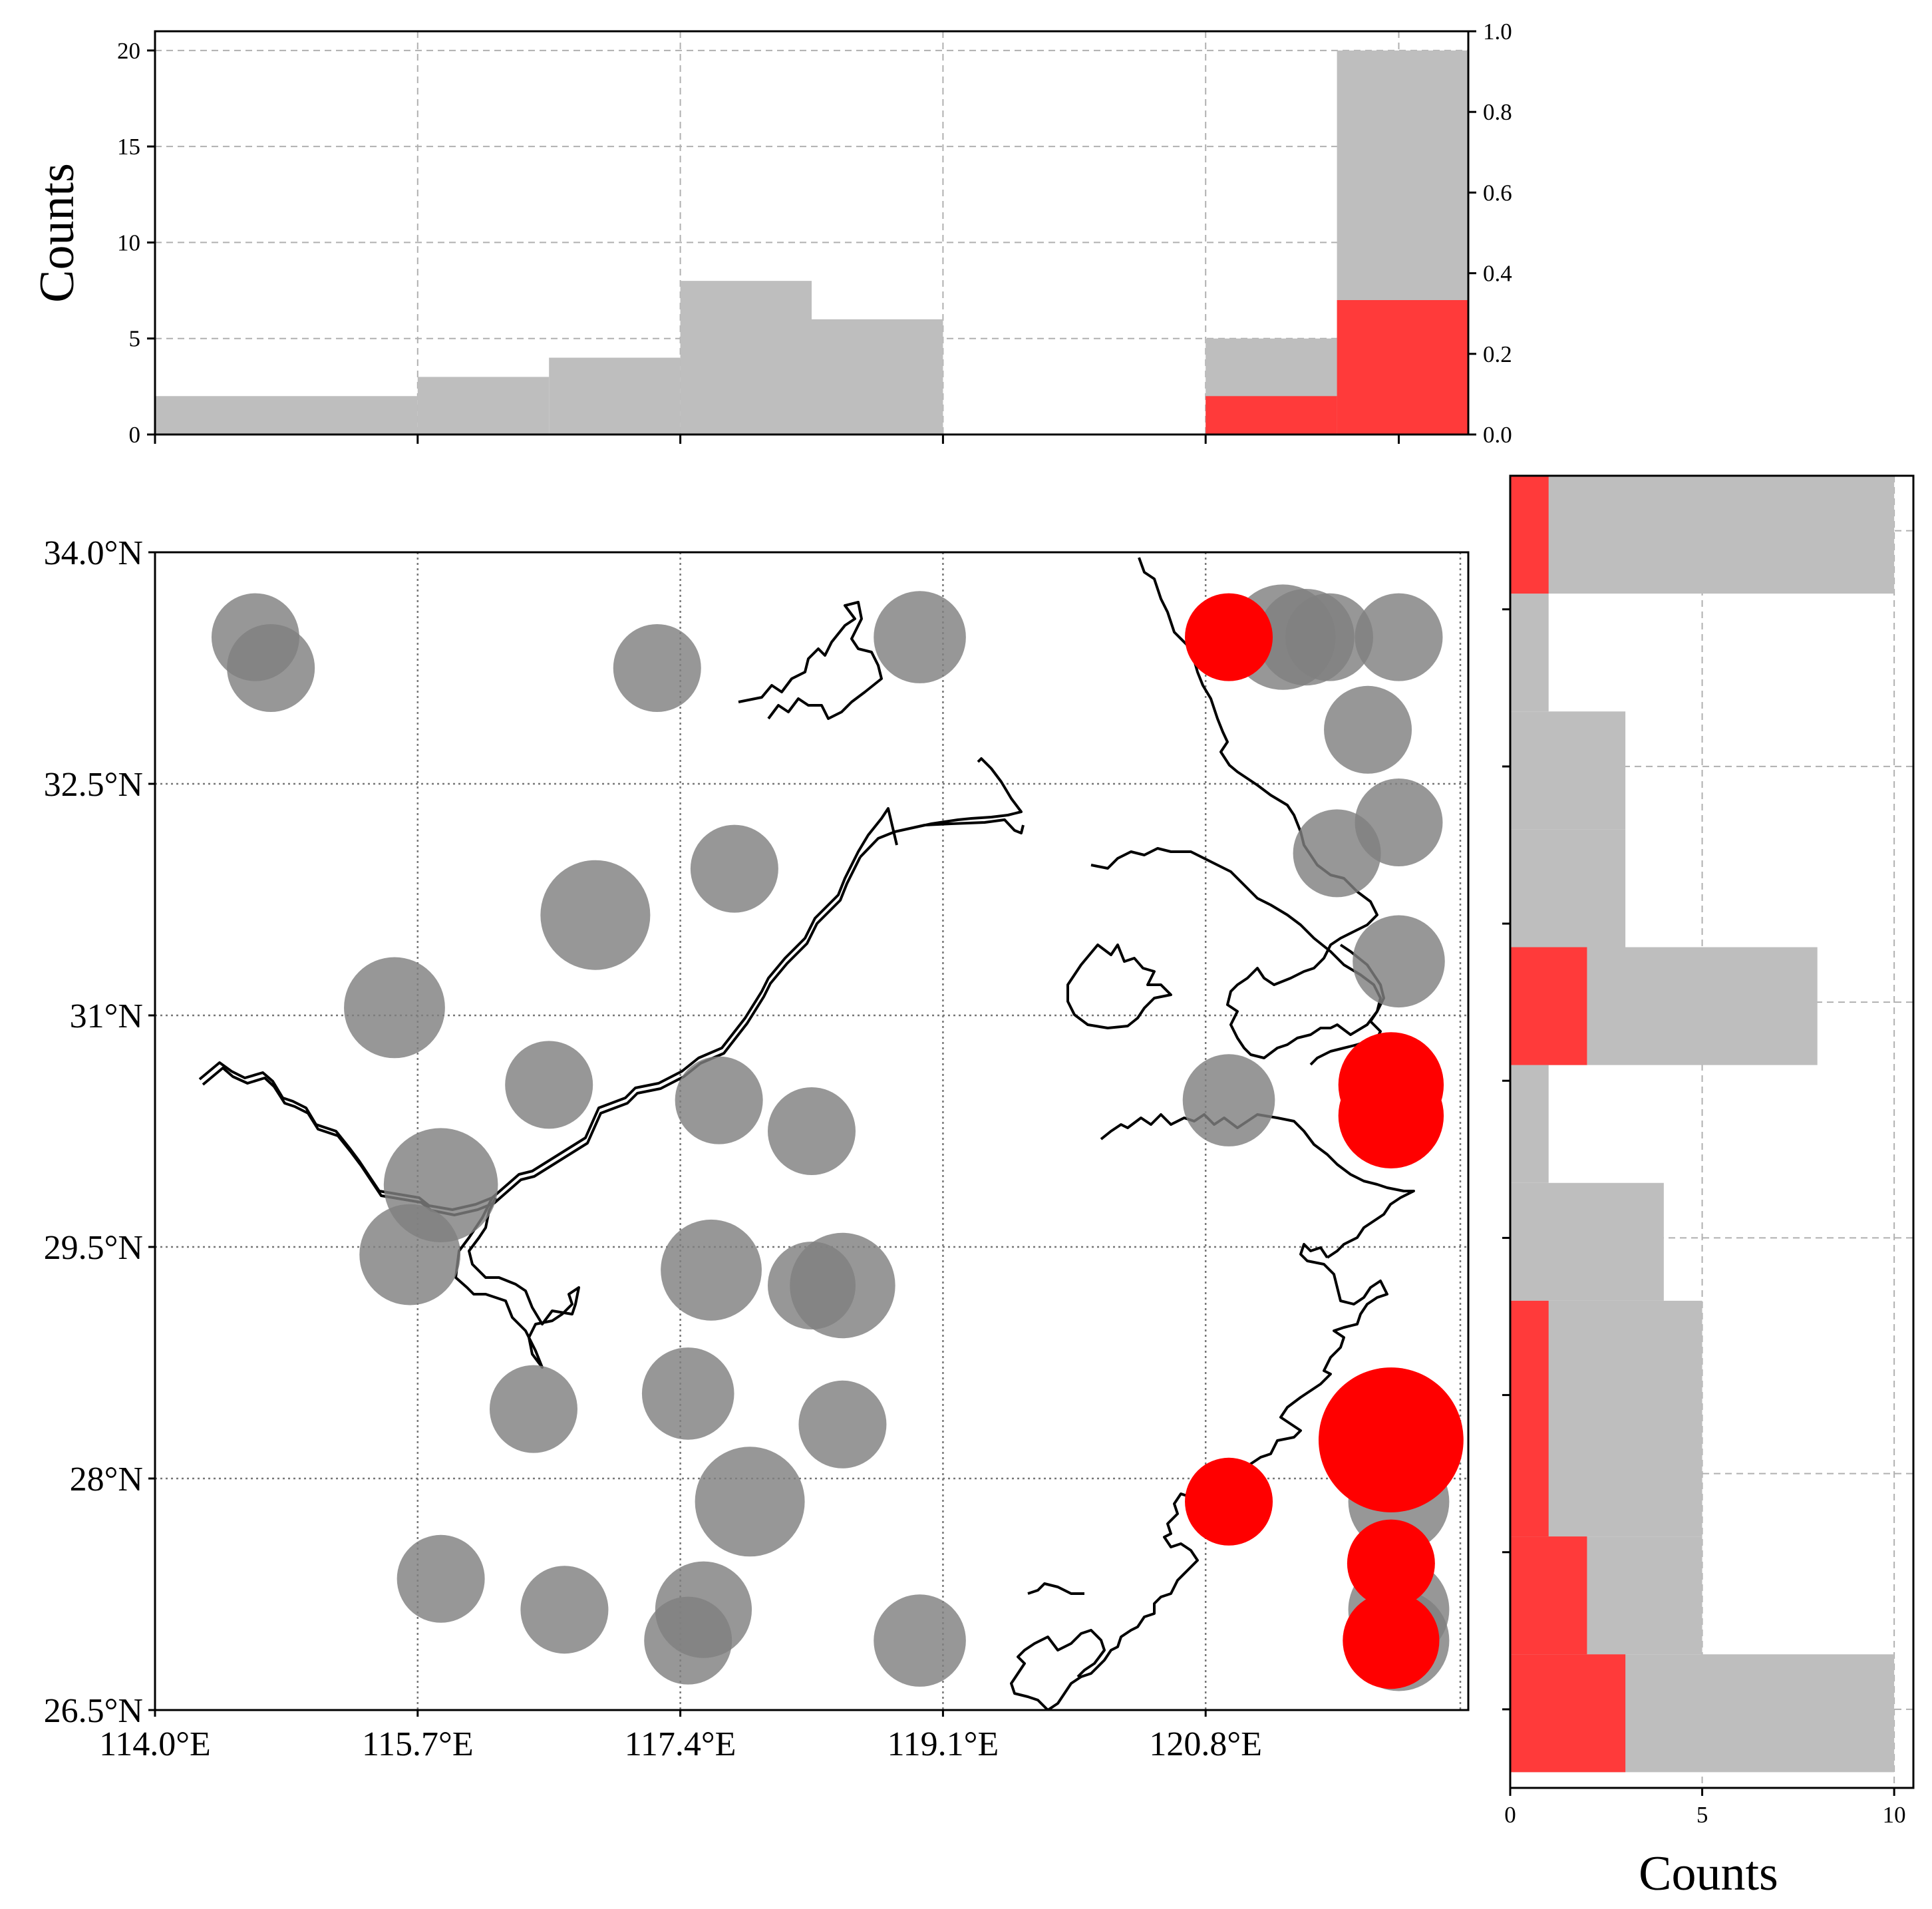 This screenshot has width=1932, height=1909. I want to click on right-histogram-y-ticks, so click(1506, 1159).